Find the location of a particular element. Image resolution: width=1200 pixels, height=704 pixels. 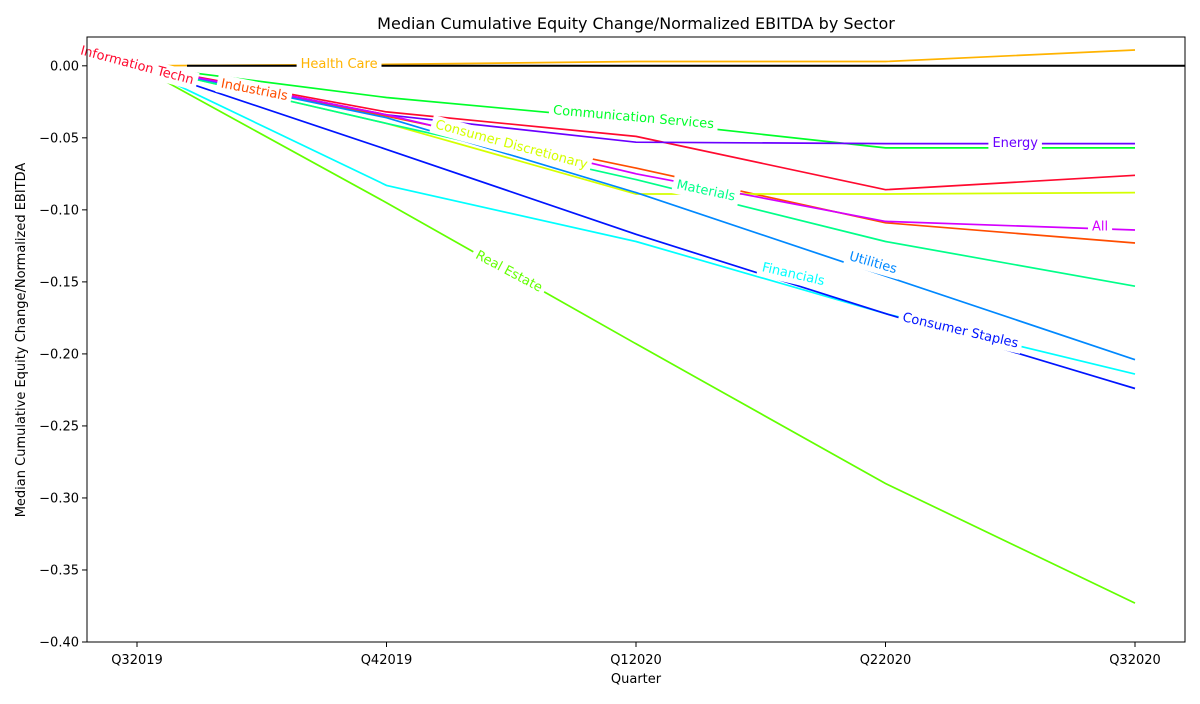

y-tick-label: 0.00 is located at coordinates (64, 66).